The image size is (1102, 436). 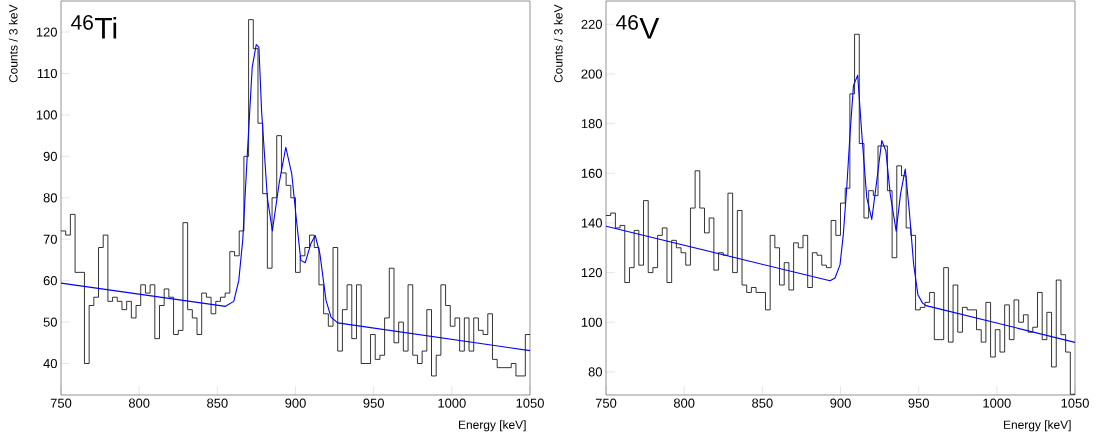 What do you see at coordinates (94, 26) in the screenshot?
I see `chart-title: $^{46}$Ti` at bounding box center [94, 26].